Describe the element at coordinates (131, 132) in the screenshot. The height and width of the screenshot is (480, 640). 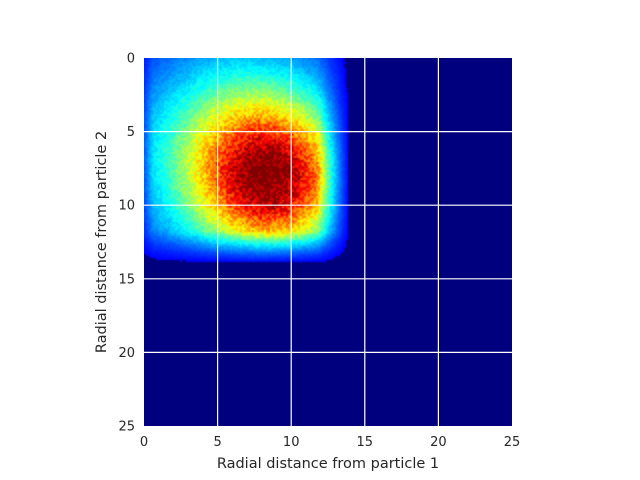
I see `y-tick-label: 5` at that location.